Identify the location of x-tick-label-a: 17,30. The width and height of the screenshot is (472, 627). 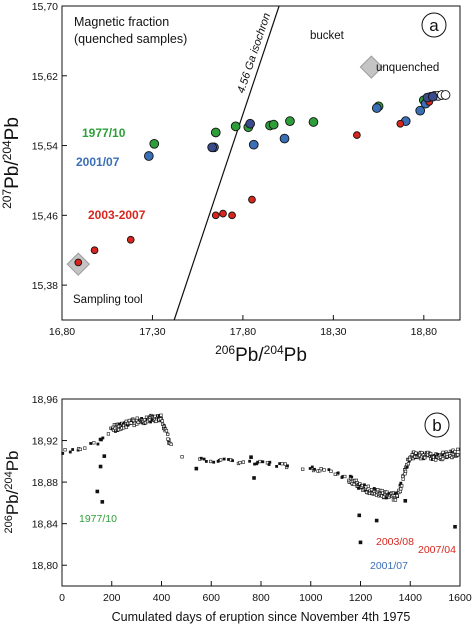
(152, 332).